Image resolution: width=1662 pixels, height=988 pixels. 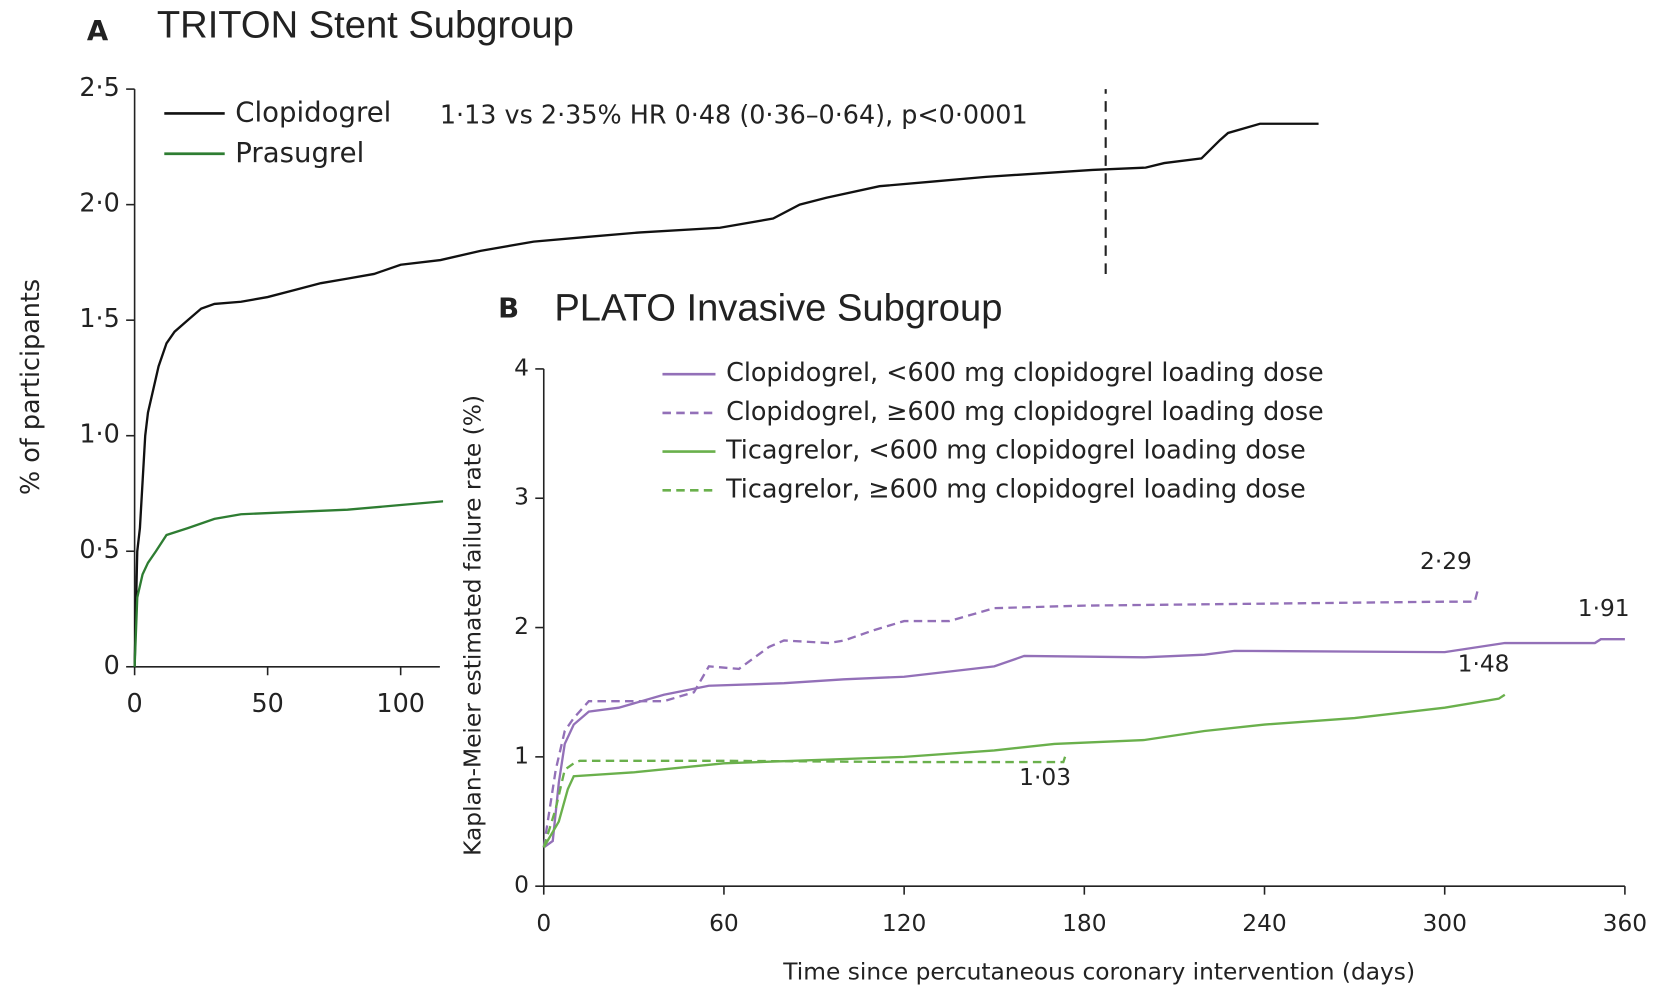 I want to click on y-axis-label: % of participants, so click(x=30, y=387).